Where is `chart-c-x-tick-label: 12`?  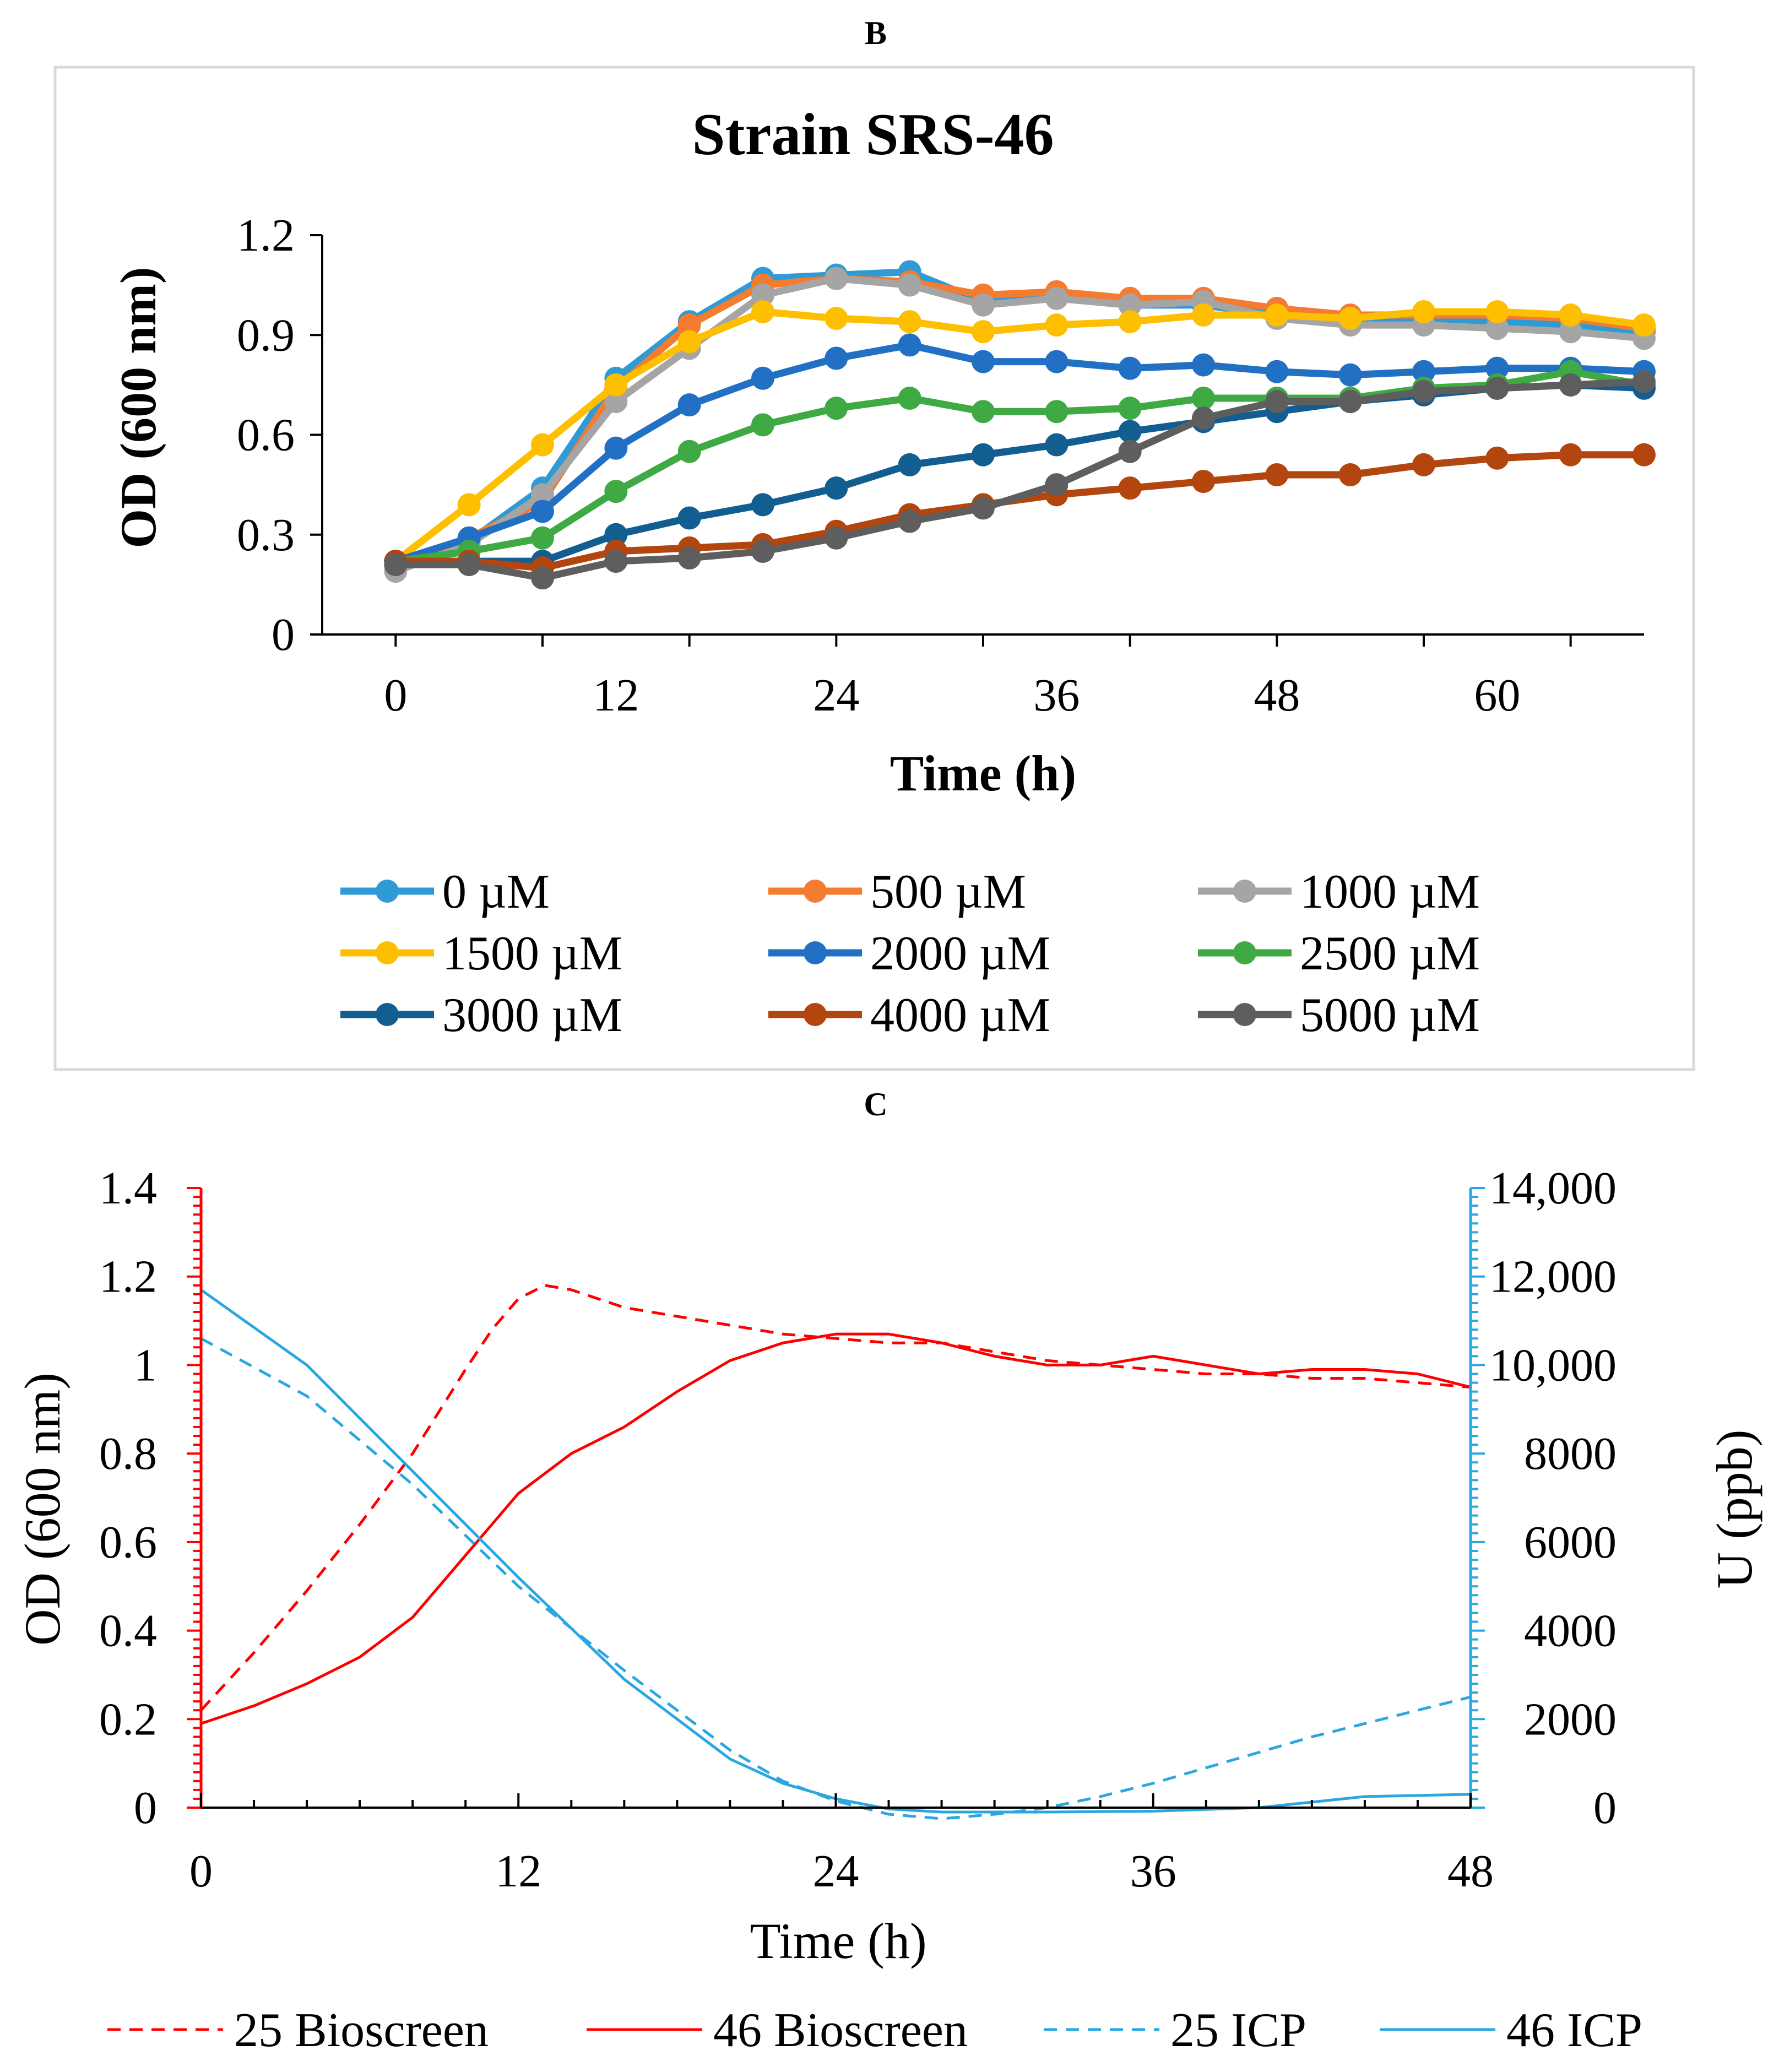 chart-c-x-tick-label: 12 is located at coordinates (518, 1871).